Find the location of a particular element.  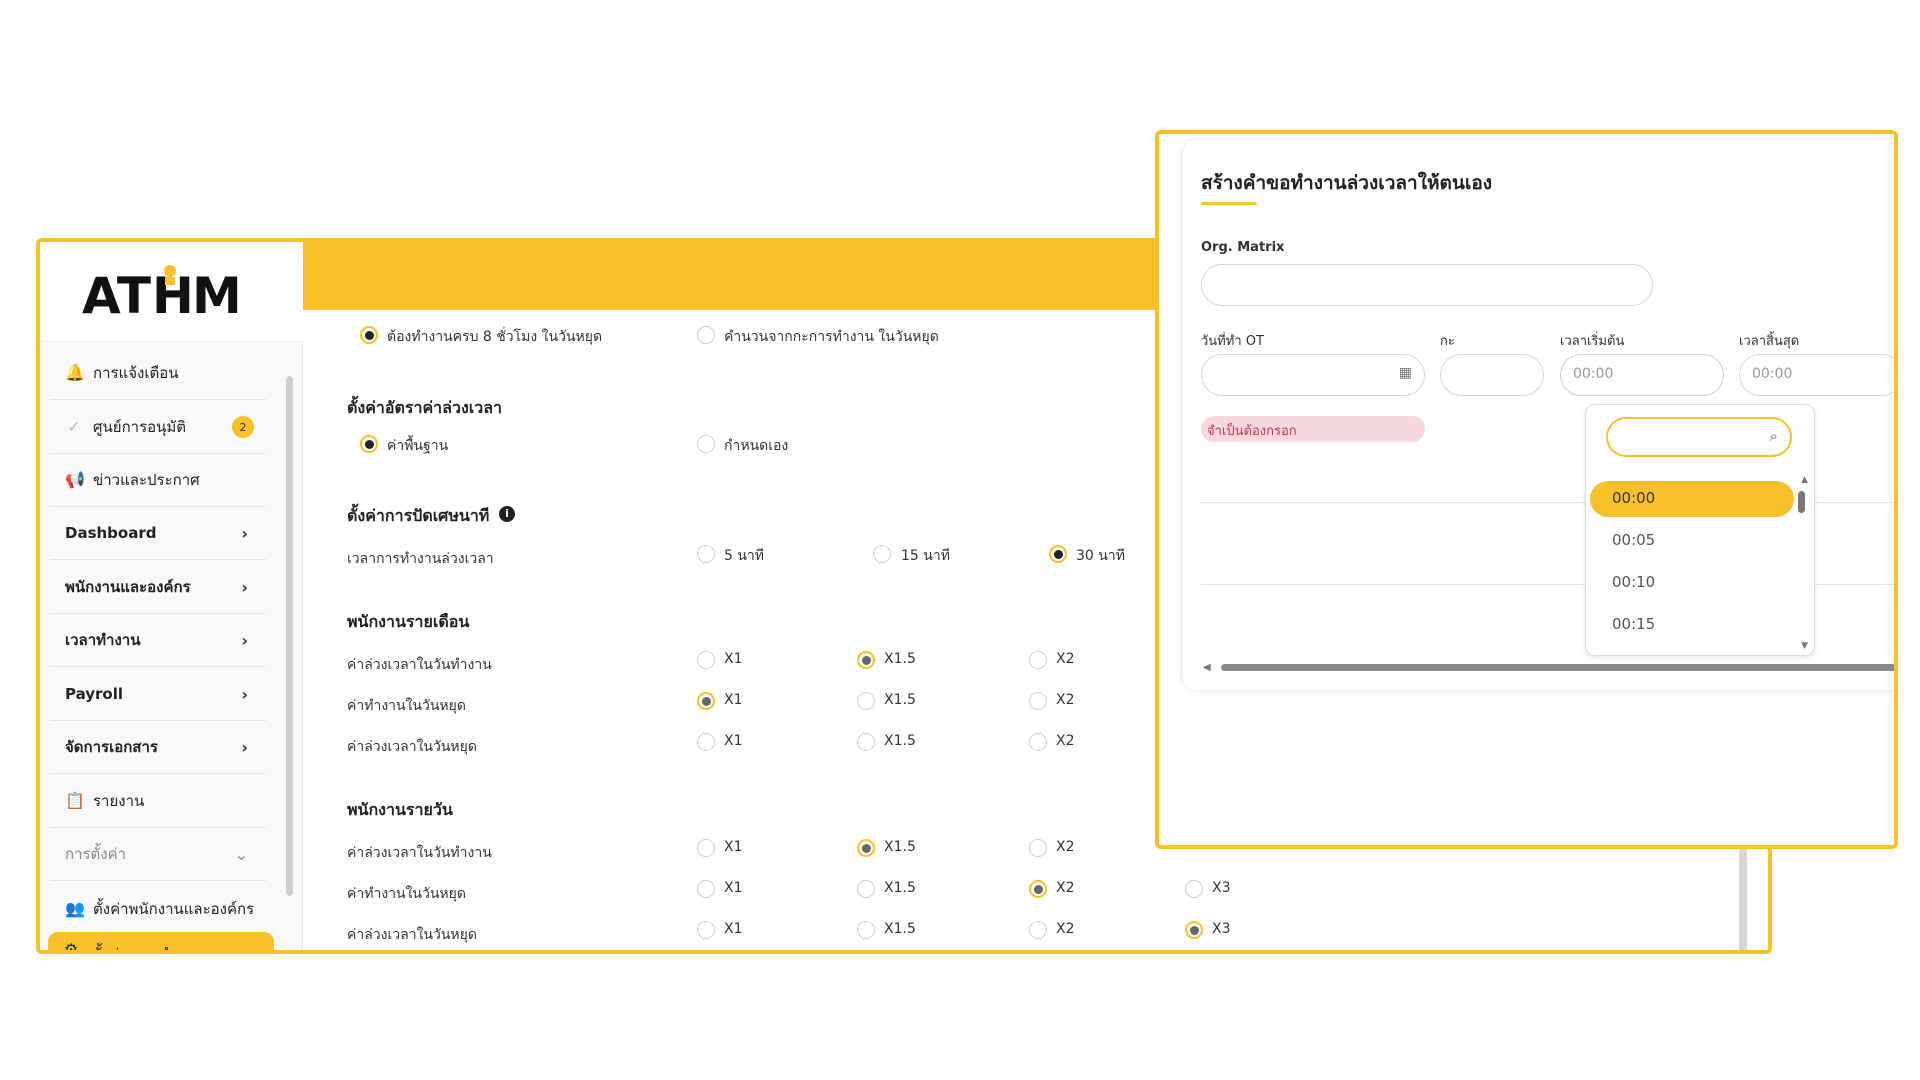

holiday-8h-radio is located at coordinates (369, 335).